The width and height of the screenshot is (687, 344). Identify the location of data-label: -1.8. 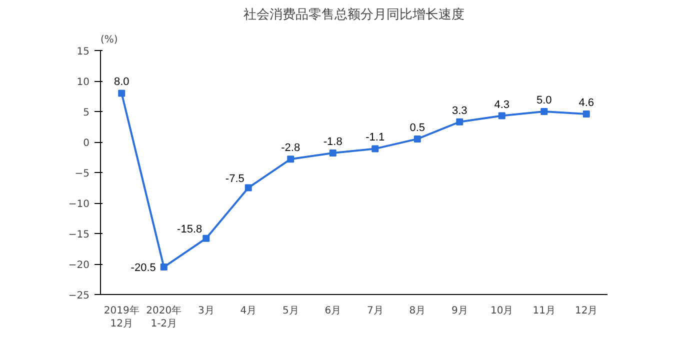
(332, 142).